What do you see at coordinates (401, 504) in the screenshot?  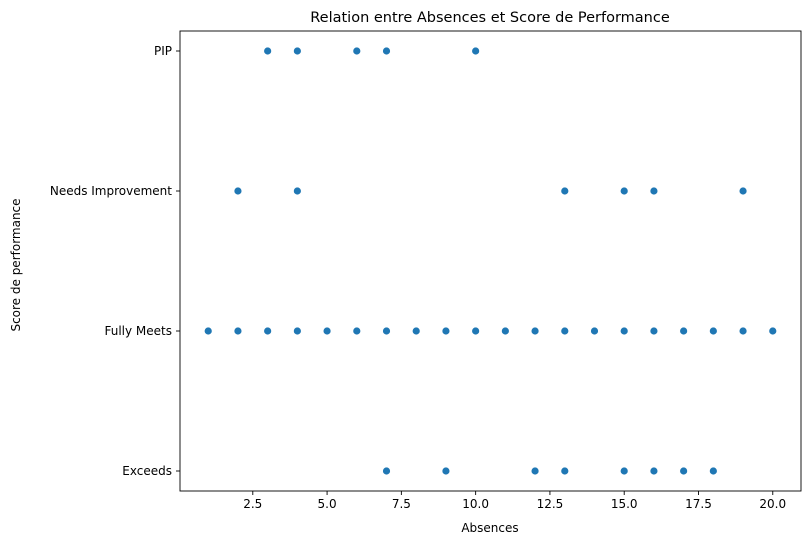 I see `x-tick-label: 7.5` at bounding box center [401, 504].